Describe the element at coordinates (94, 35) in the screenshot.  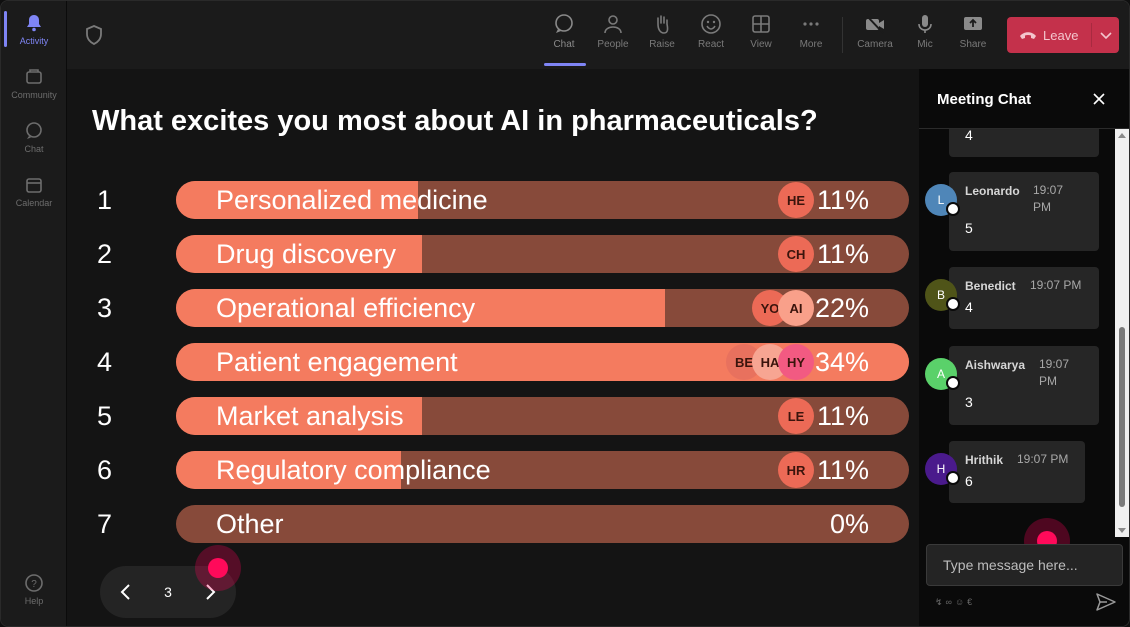
I see `shield-icon` at that location.